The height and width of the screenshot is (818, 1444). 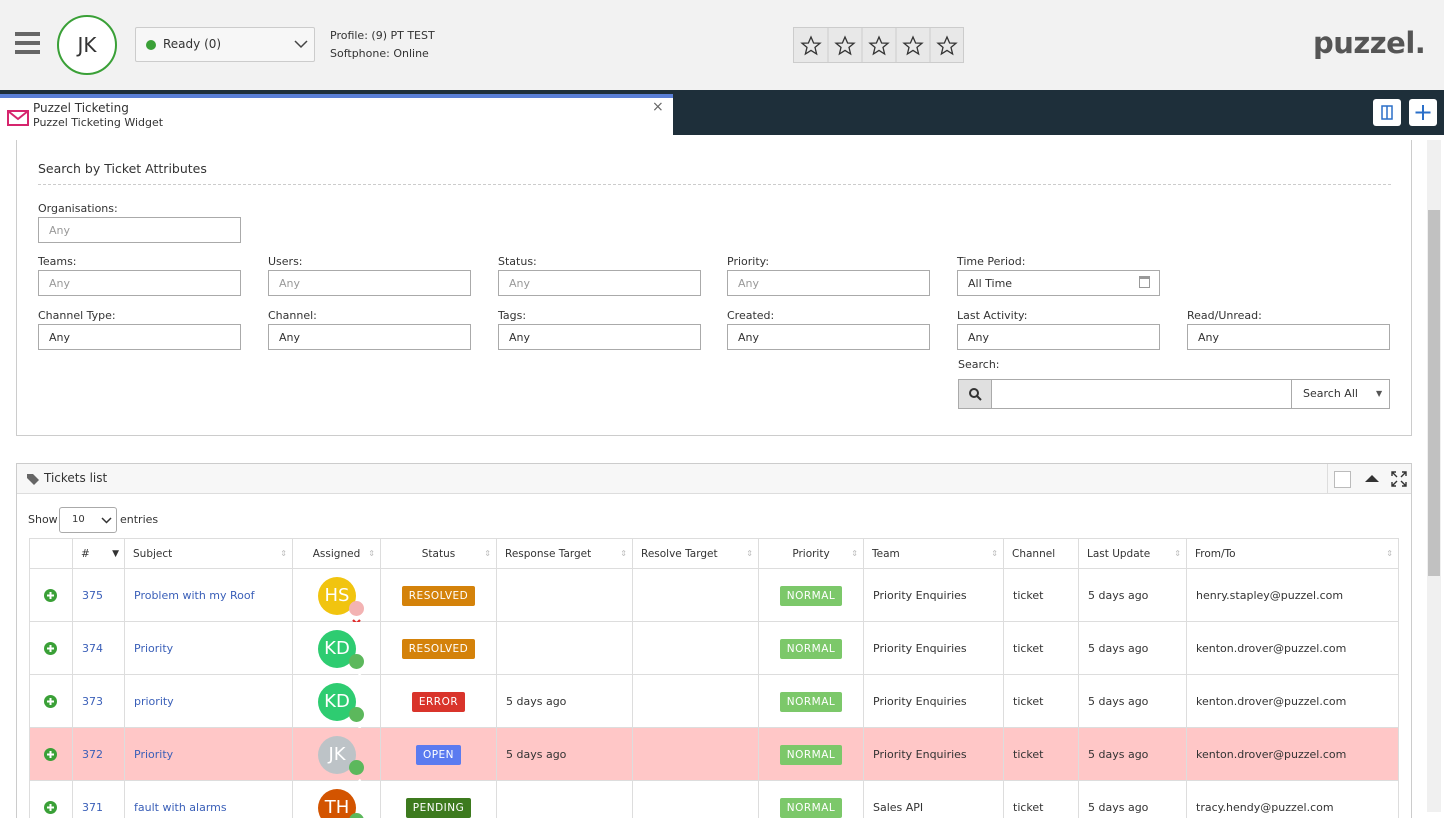 I want to click on status-dropdown: Ready (0), so click(x=225, y=44).